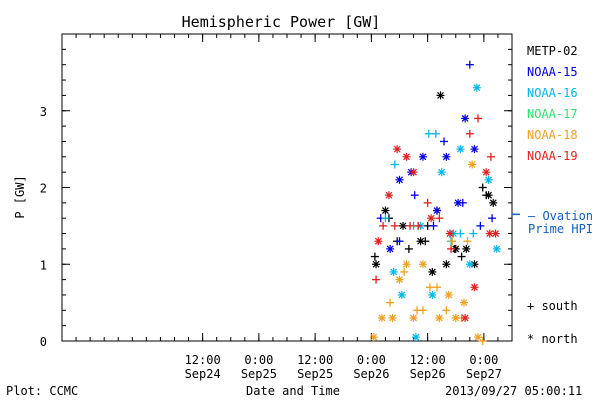  Describe the element at coordinates (43, 342) in the screenshot. I see `y-tick-label: 0` at that location.